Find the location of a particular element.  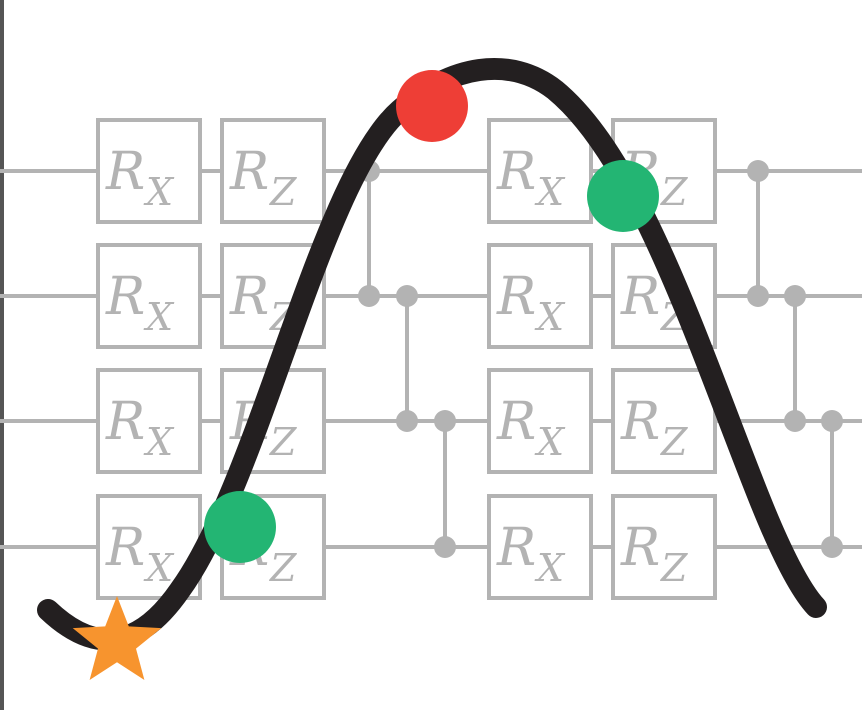

green-dot-marker-upper is located at coordinates (623, 196).